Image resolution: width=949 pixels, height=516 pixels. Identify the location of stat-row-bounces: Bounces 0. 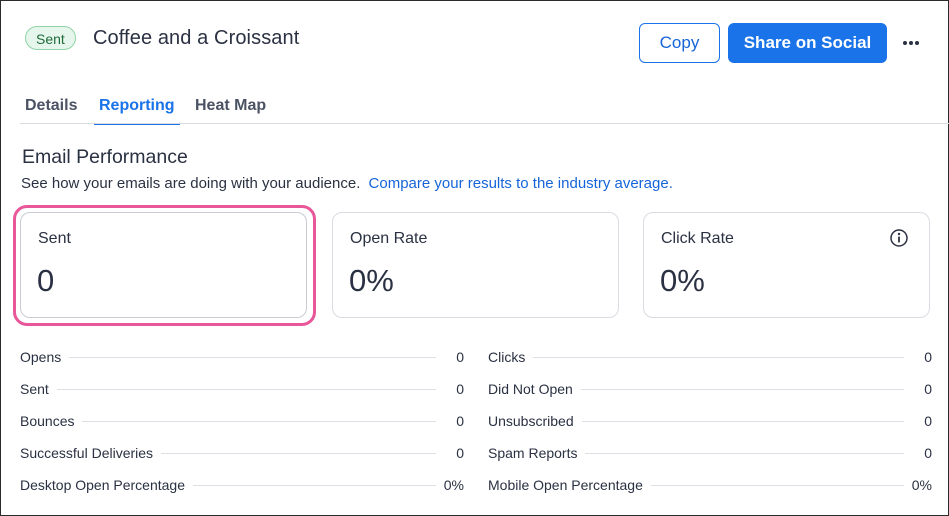
(242, 421).